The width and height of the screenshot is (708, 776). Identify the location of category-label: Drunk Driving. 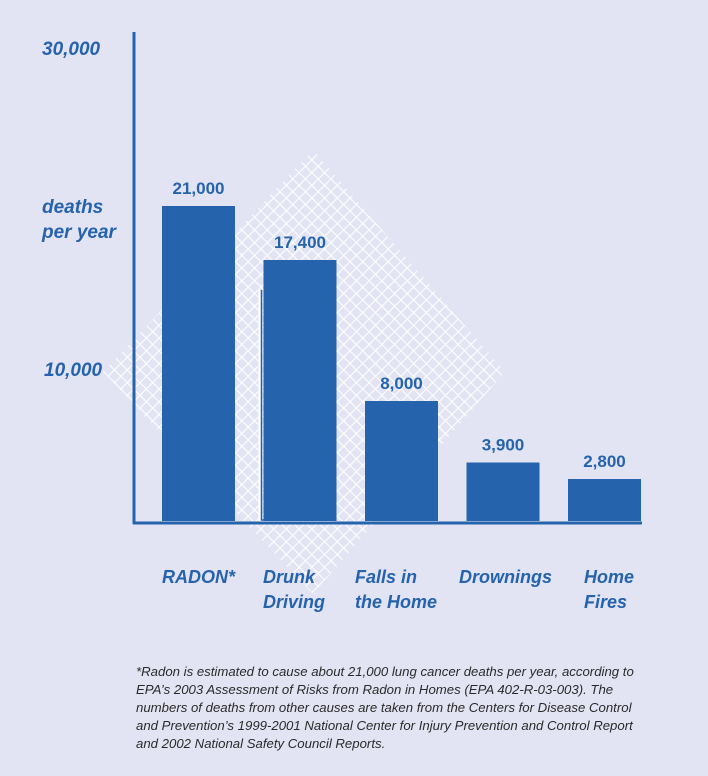
(294, 589).